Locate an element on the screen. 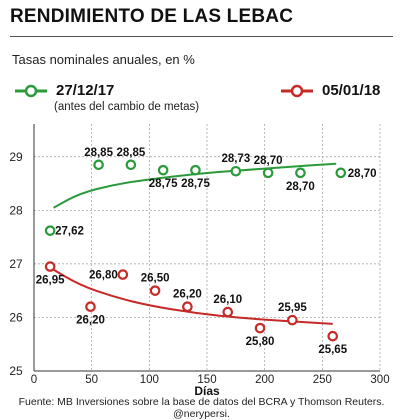 This screenshot has width=403, height=420. y-tick-label: 26 is located at coordinates (16, 317).